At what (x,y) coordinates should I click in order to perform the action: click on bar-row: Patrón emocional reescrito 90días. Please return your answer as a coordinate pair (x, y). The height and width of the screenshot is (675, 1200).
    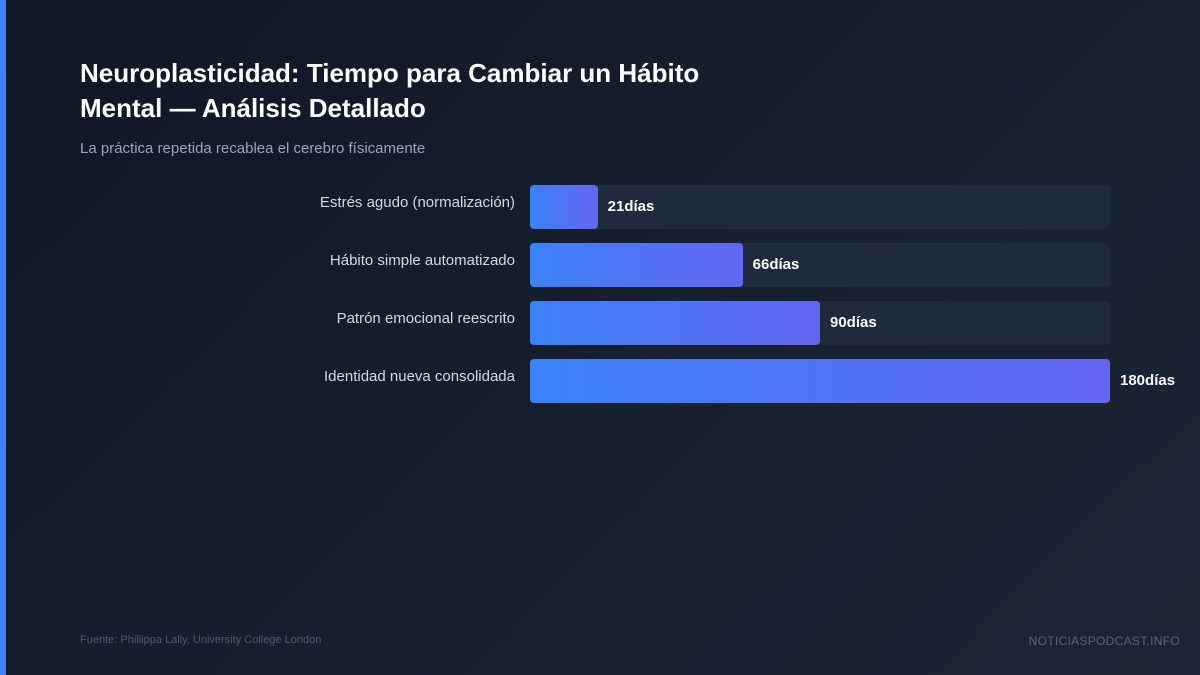
    Looking at the image, I should click on (600, 323).